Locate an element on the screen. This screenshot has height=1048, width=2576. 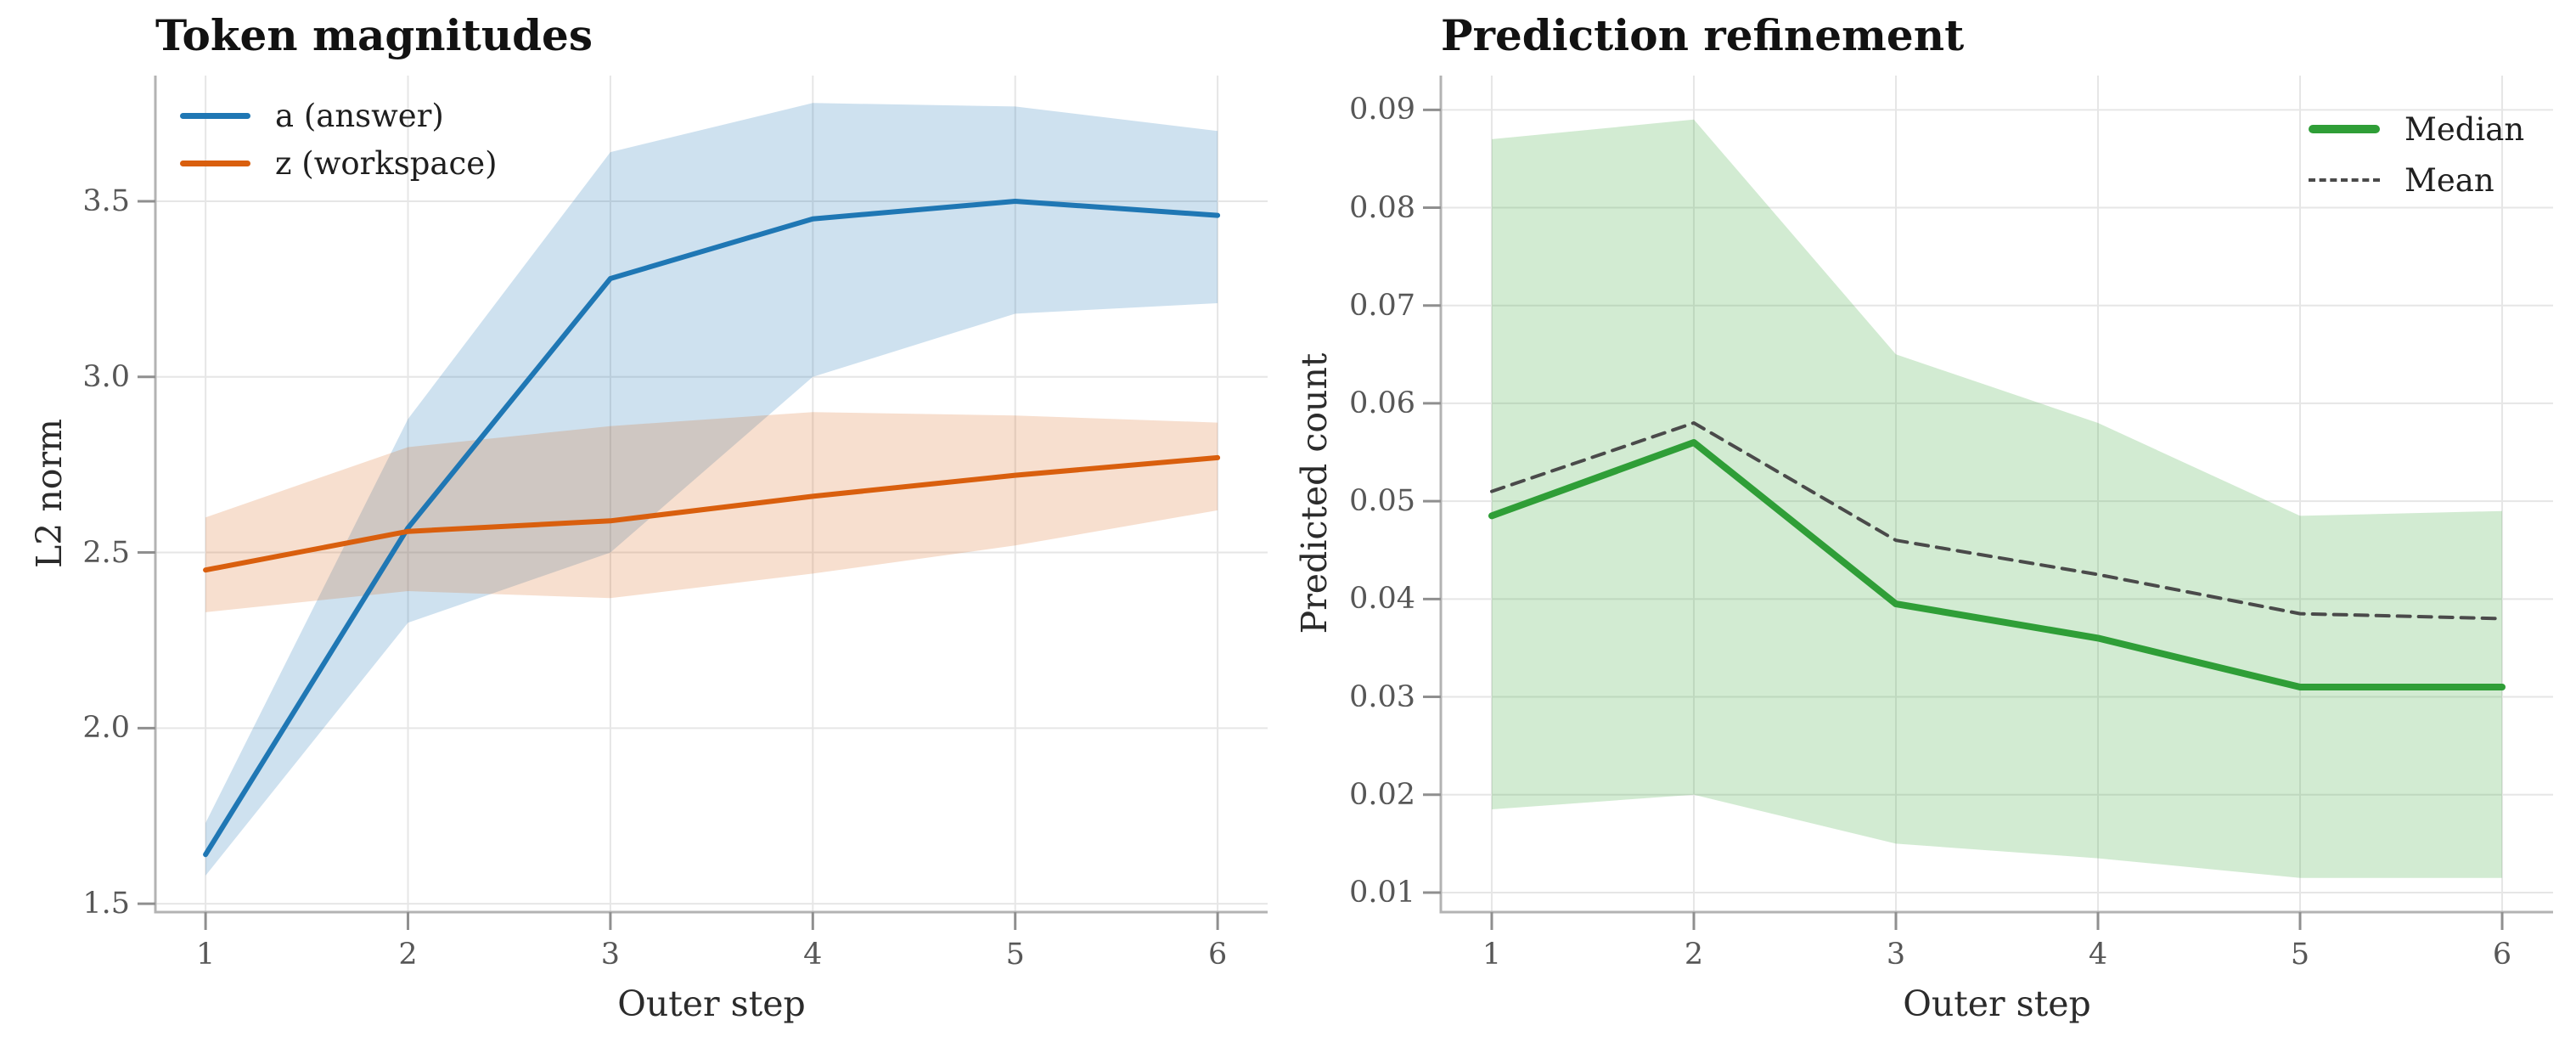
left-y-axis-label: L2 norm is located at coordinates (49, 494).